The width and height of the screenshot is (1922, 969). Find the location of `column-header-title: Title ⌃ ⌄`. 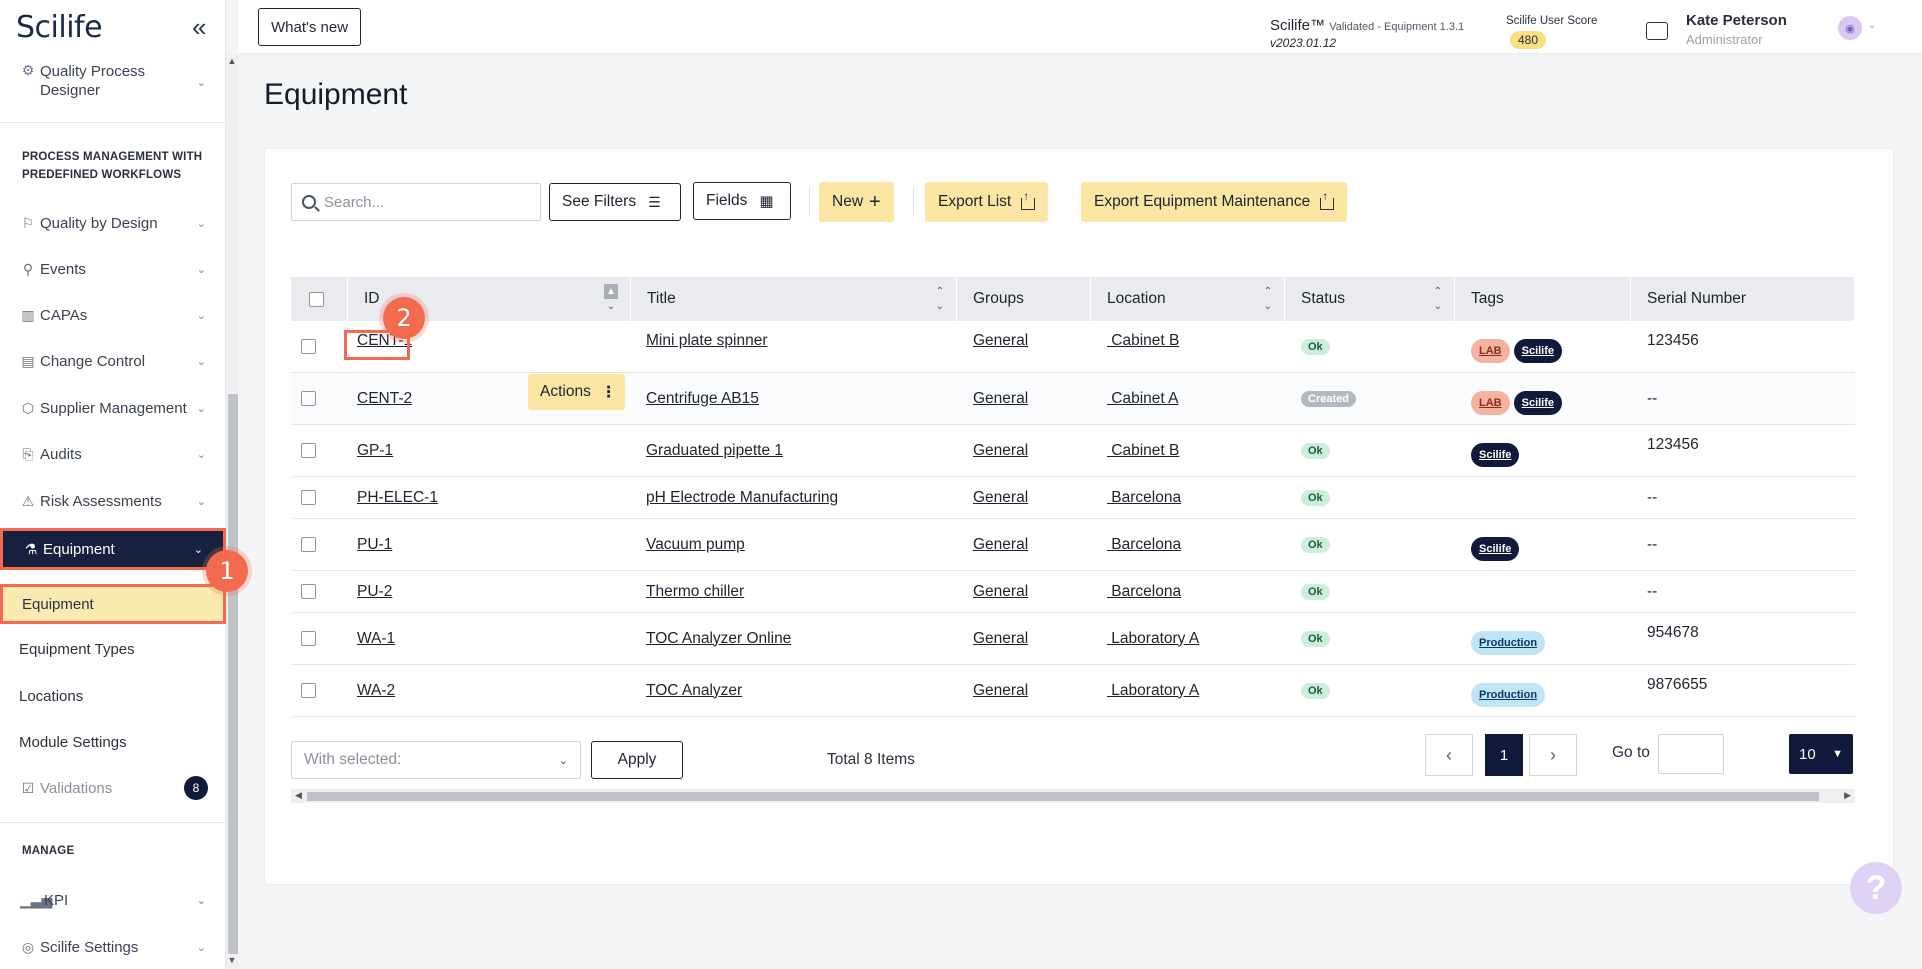

column-header-title: Title ⌃ ⌄ is located at coordinates (794, 299).